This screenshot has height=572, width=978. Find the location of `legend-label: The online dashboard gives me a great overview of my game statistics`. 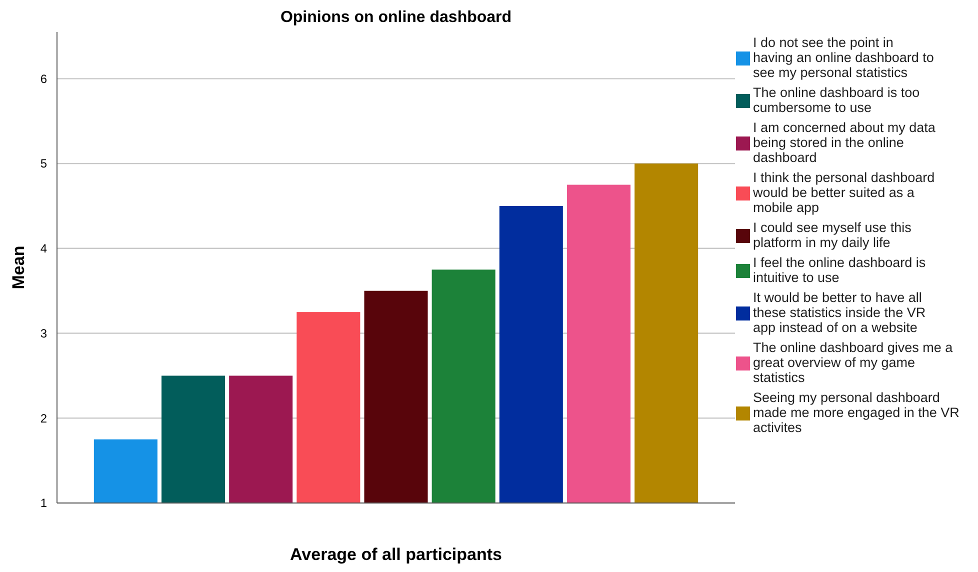

legend-label: The online dashboard gives me a great overview of my game statistics is located at coordinates (853, 362).